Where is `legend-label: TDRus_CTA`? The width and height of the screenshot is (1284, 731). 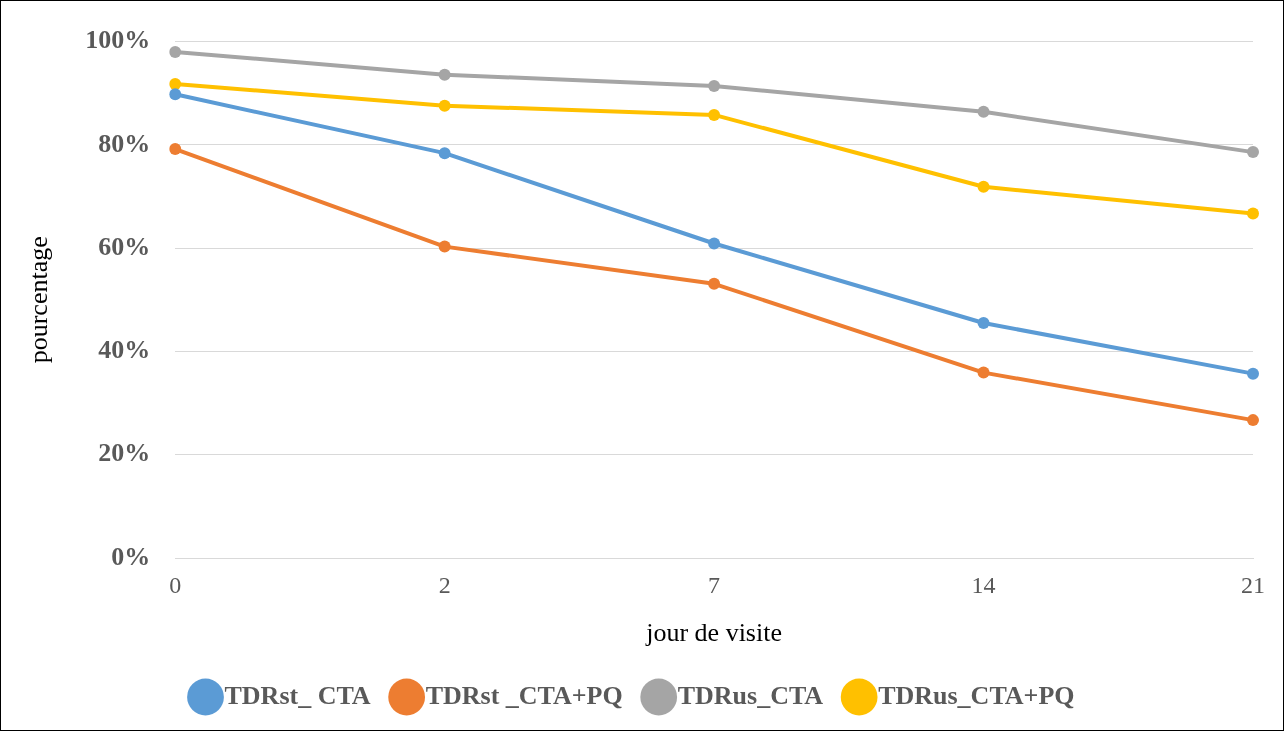
legend-label: TDRus_CTA is located at coordinates (750, 695).